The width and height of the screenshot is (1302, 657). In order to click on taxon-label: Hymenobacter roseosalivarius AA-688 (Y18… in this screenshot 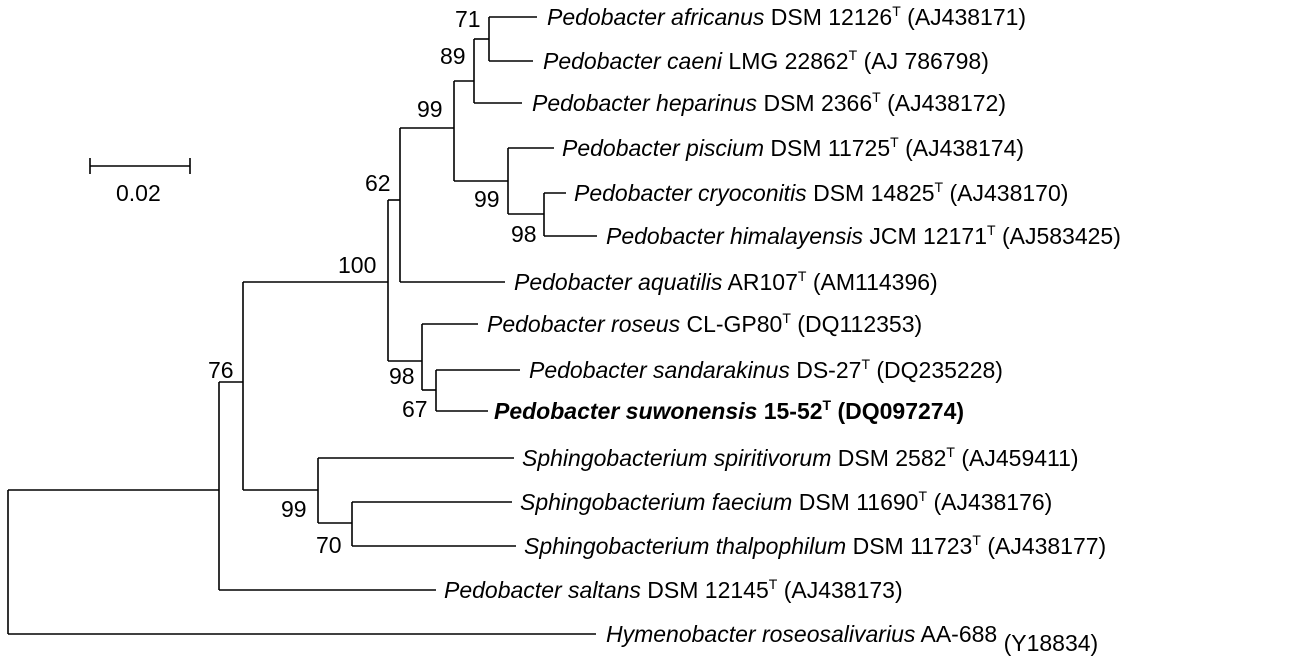, I will do `click(852, 638)`.